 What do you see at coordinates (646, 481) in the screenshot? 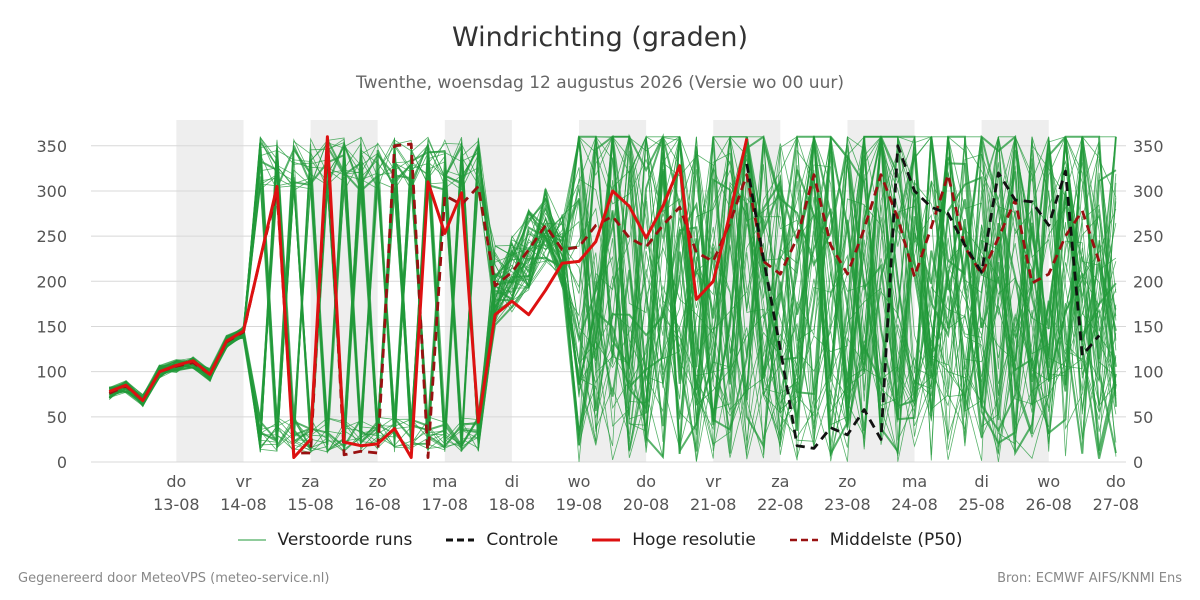
I see `x-tick-weekday-20-08: do` at bounding box center [646, 481].